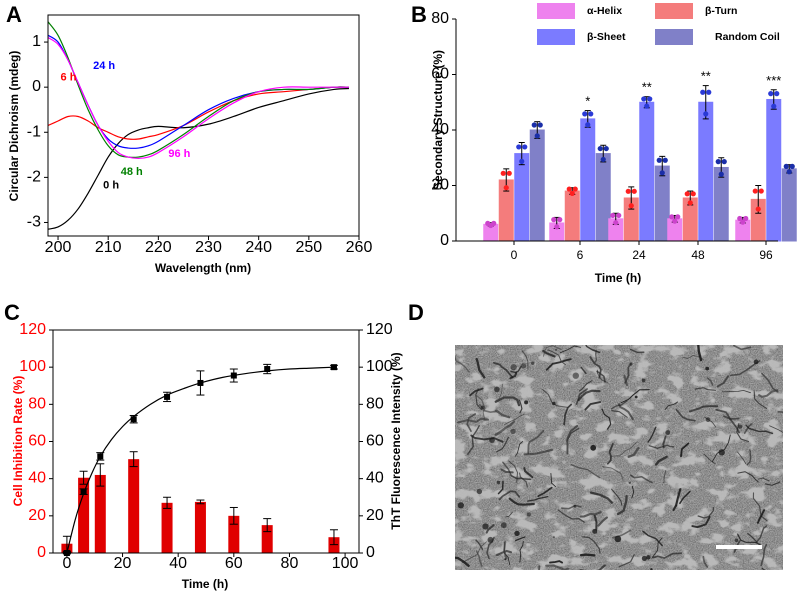 This screenshot has height=592, width=809. Describe the element at coordinates (375, 515) in the screenshot. I see `chart-c-y2tick-label: 20` at that location.